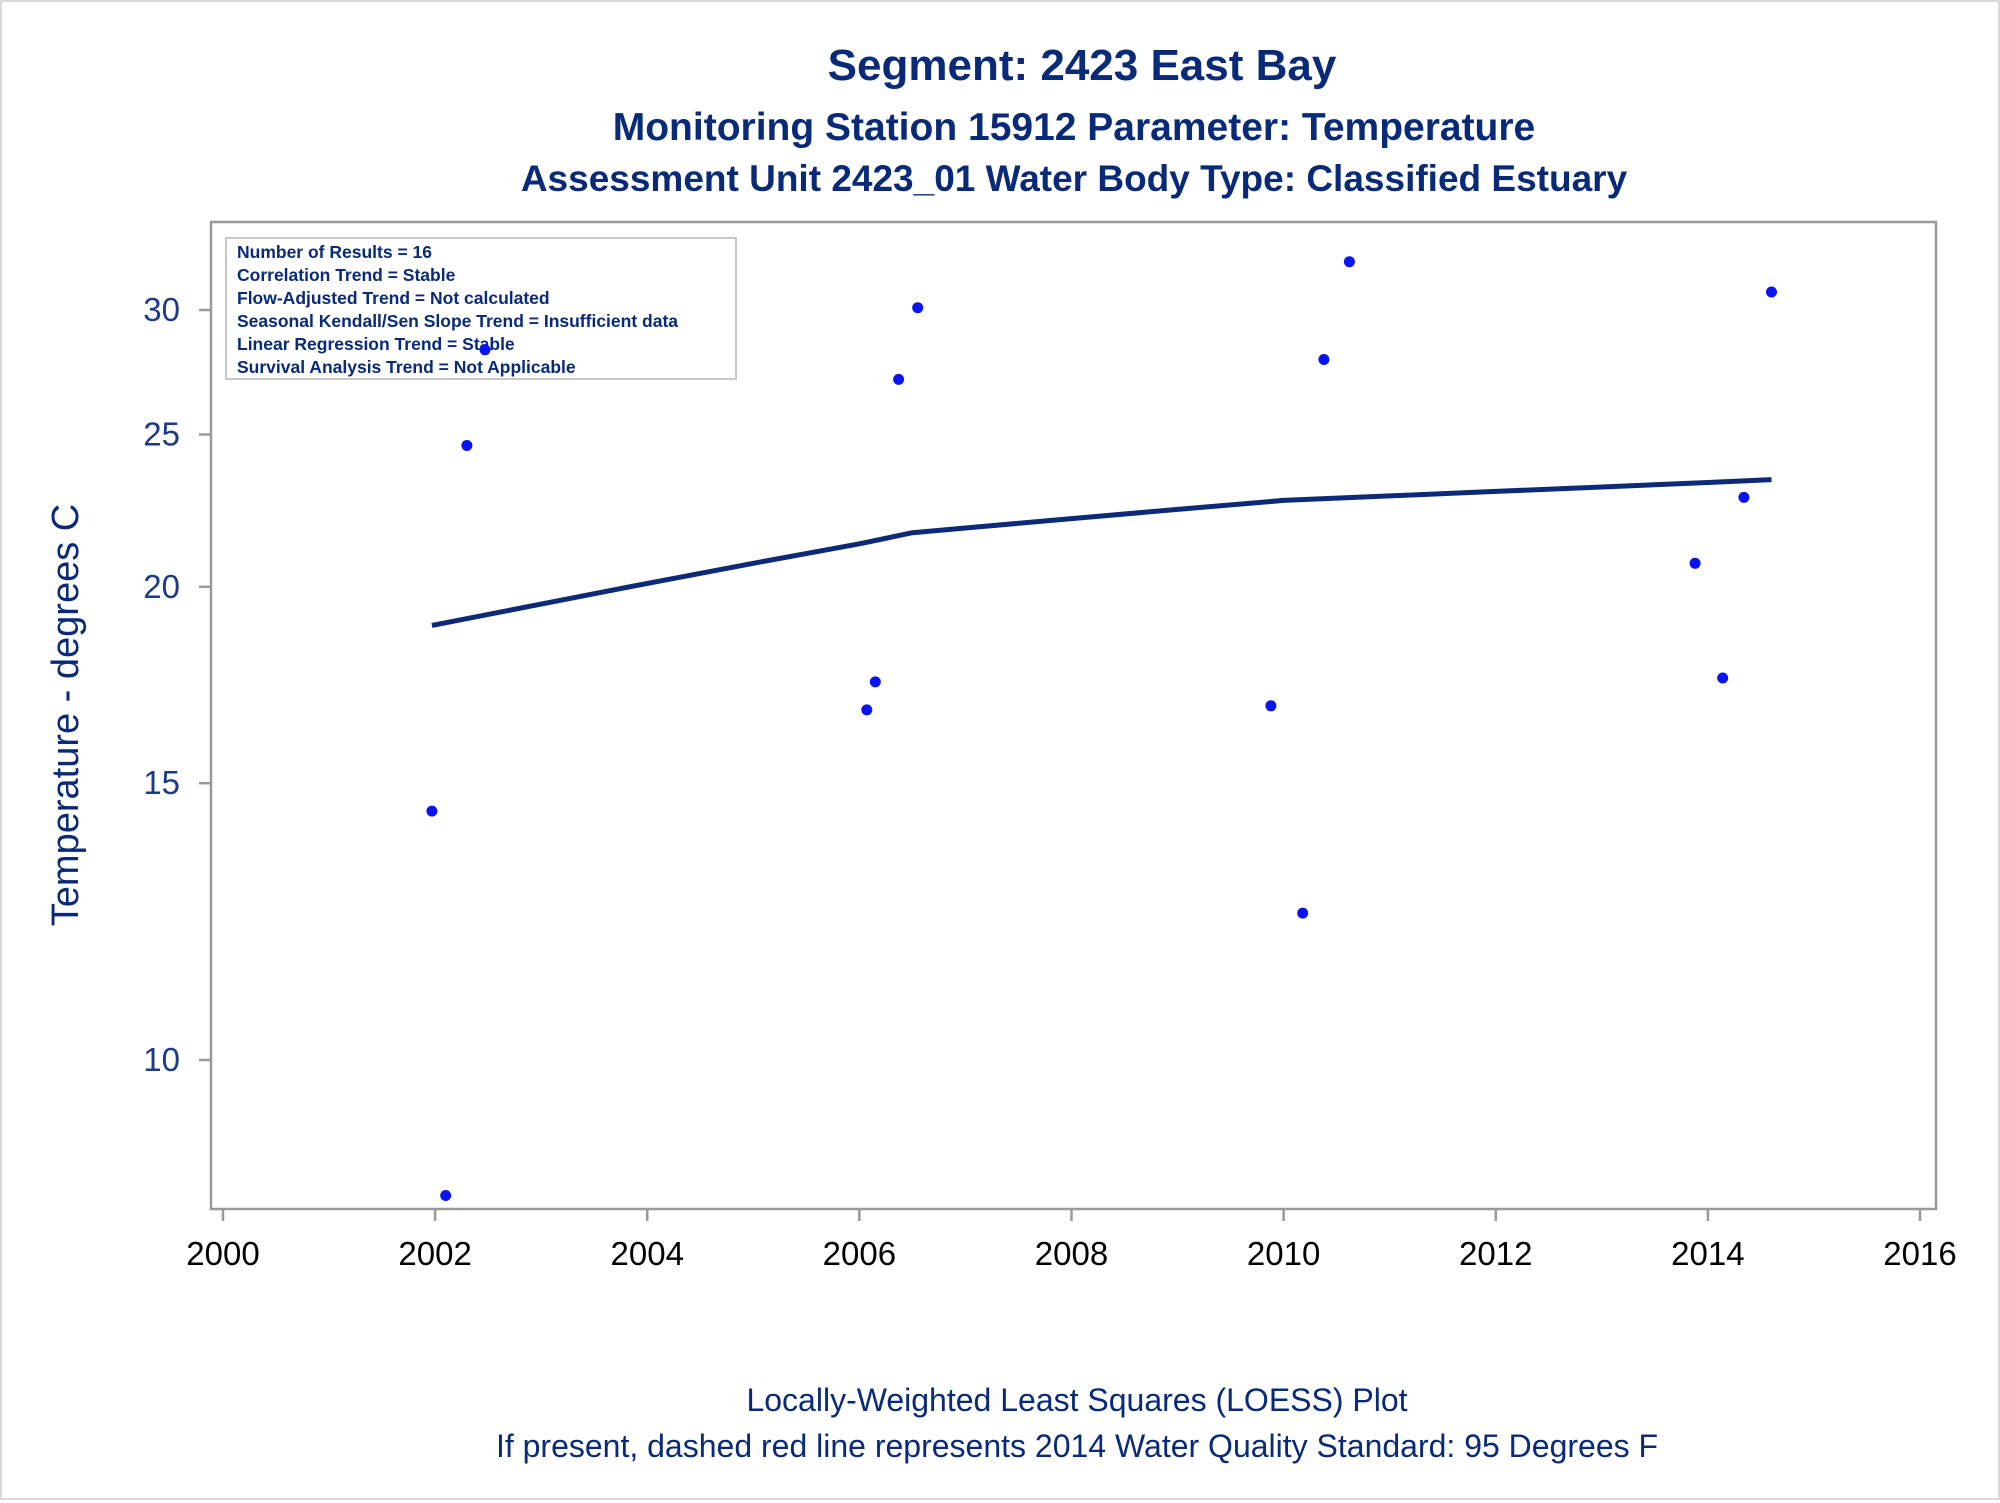  Describe the element at coordinates (161, 782) in the screenshot. I see `y-tick-label: 15` at that location.